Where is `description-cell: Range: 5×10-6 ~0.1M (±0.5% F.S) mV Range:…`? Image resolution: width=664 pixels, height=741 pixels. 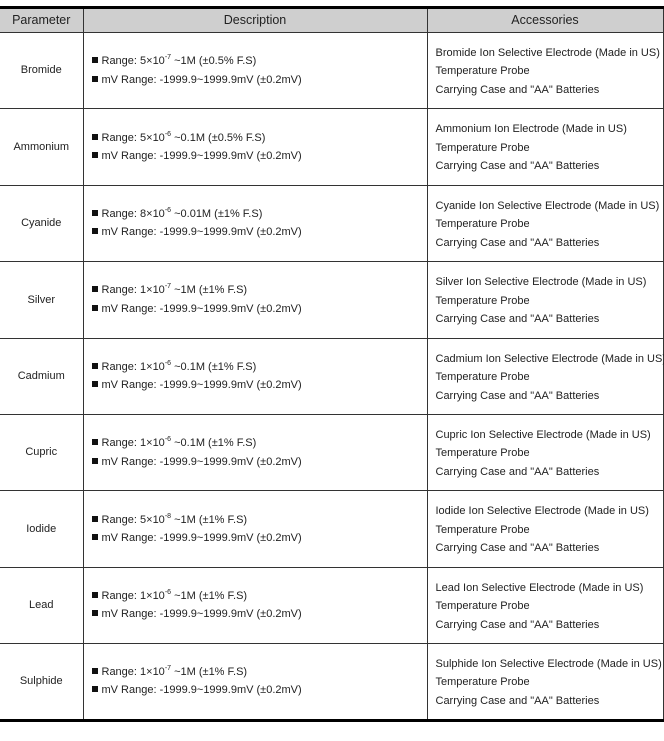
description-cell: Range: 5×10-6 ~0.1M (±0.5% F.S) mV Range:… is located at coordinates (255, 147).